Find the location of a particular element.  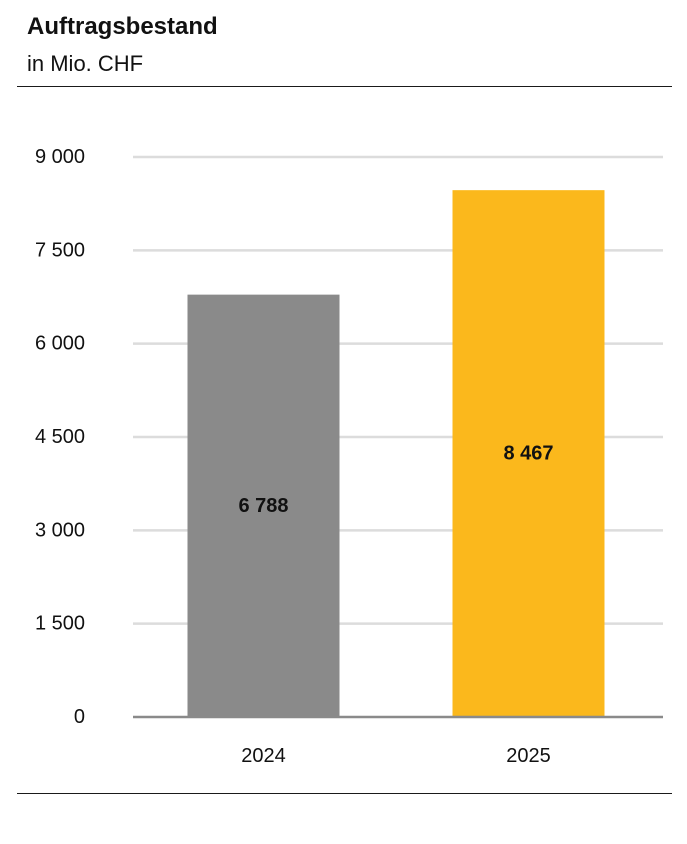

y-tick-label: 3 000 is located at coordinates (60, 530).